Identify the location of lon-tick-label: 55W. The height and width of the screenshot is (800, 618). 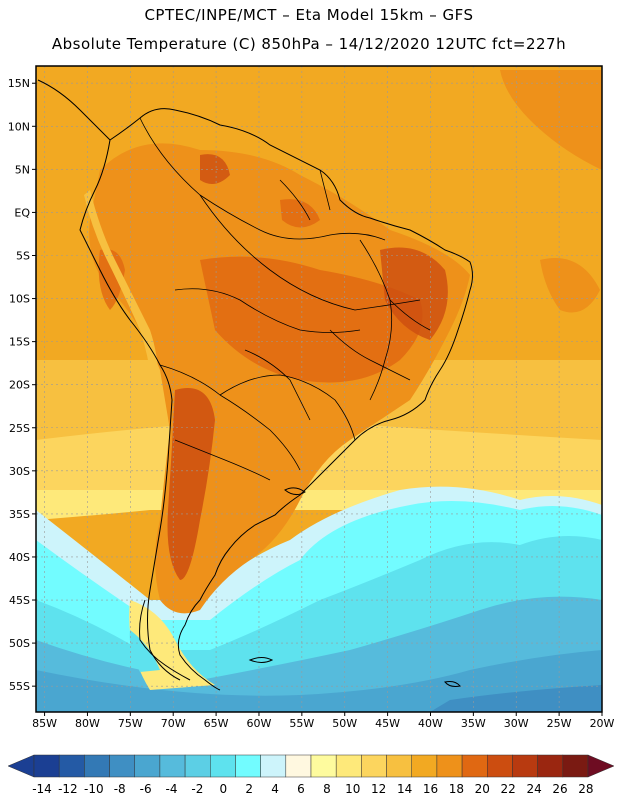
(301, 723).